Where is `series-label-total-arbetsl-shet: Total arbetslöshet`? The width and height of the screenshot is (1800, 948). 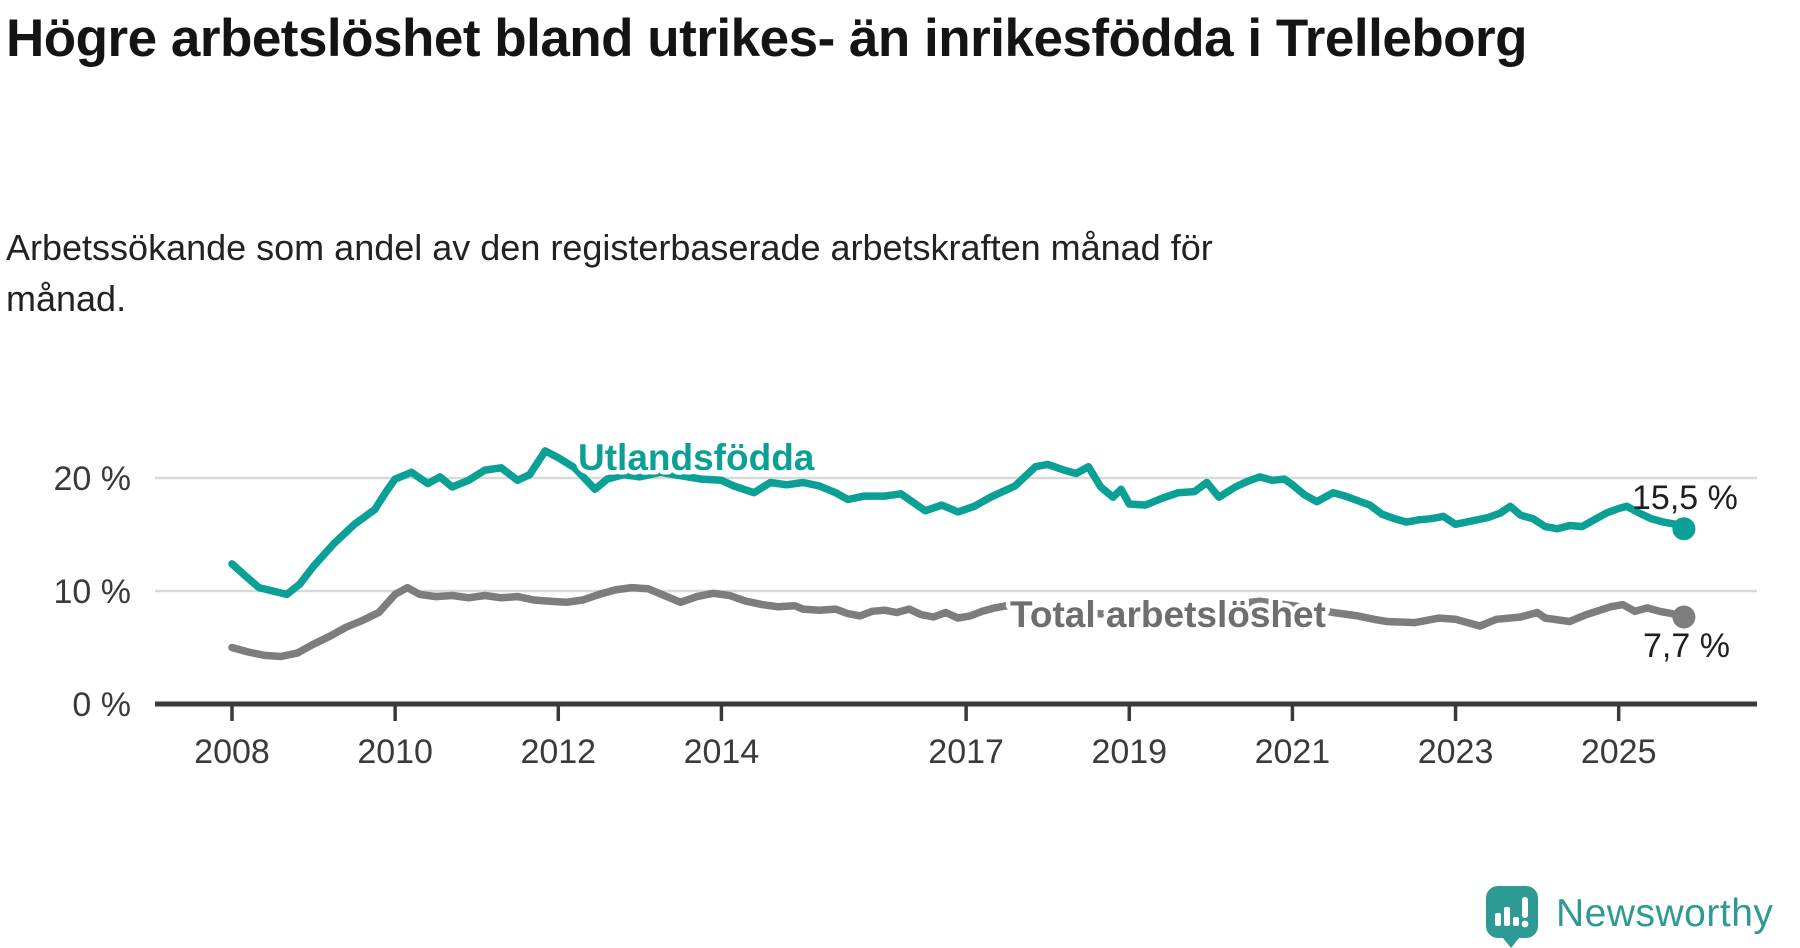 series-label-total-arbetsl-shet: Total arbetslöshet is located at coordinates (1168, 614).